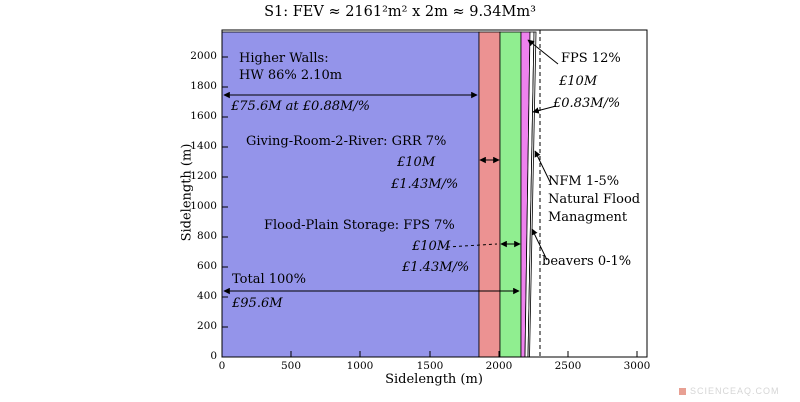 The image size is (800, 402). What do you see at coordinates (568, 366) in the screenshot?
I see `x-tick-label: 2500` at bounding box center [568, 366].